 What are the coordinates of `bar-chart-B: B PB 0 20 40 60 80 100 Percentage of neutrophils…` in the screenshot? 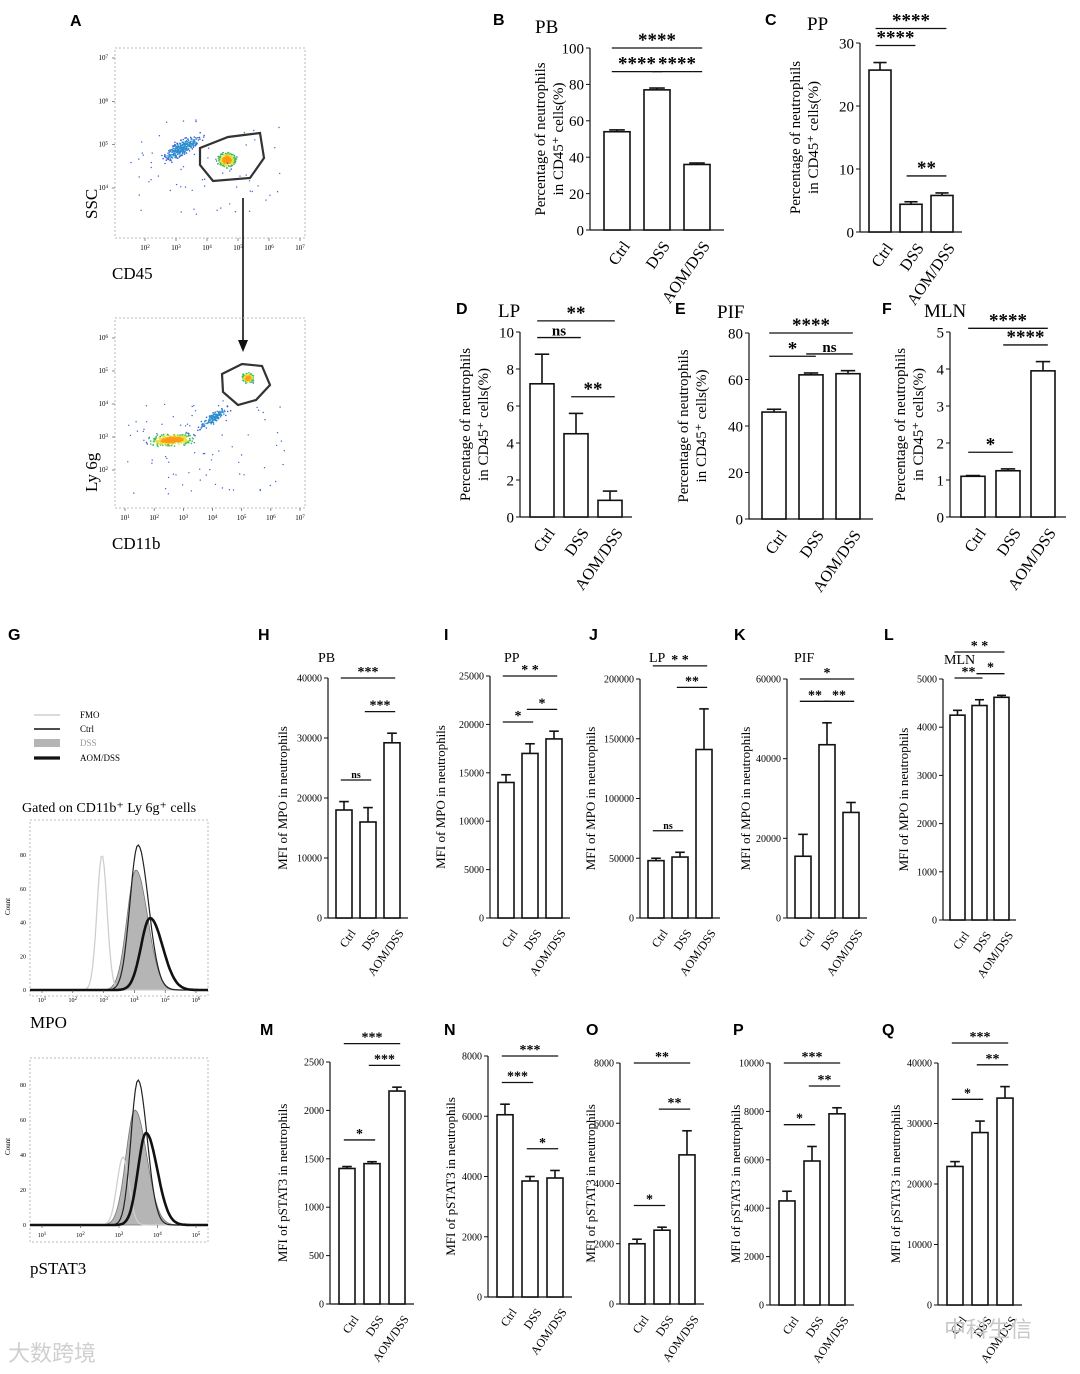 It's located at (608, 159).